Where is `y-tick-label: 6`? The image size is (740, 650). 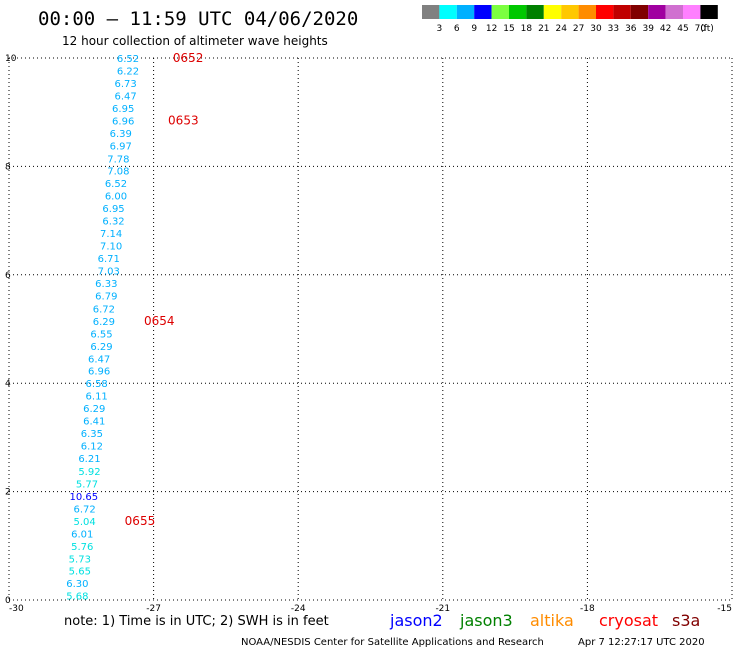
y-tick-label: 6 is located at coordinates (8, 276).